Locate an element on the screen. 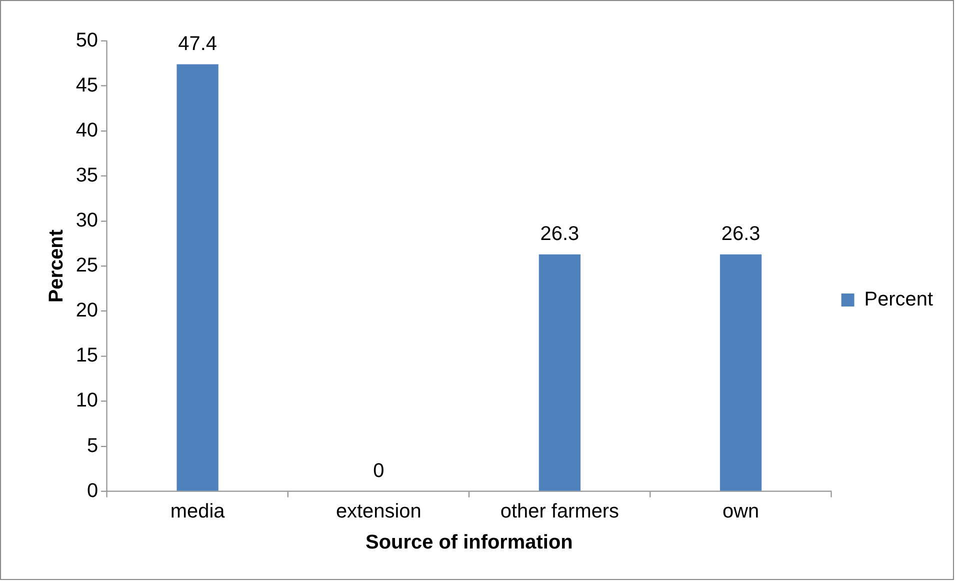 The height and width of the screenshot is (582, 956). y-tick-label: 20 is located at coordinates (87, 311).